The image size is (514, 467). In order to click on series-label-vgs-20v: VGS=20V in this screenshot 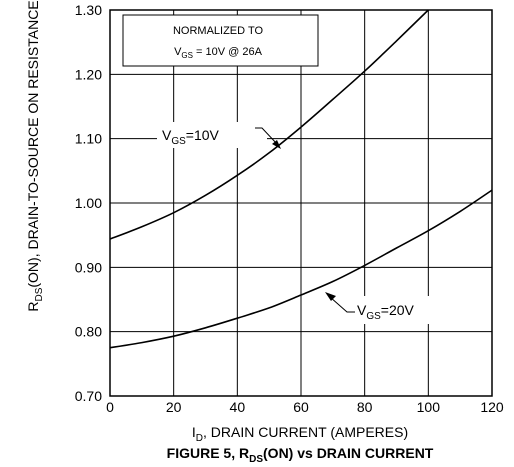, I will do `click(394, 308)`.